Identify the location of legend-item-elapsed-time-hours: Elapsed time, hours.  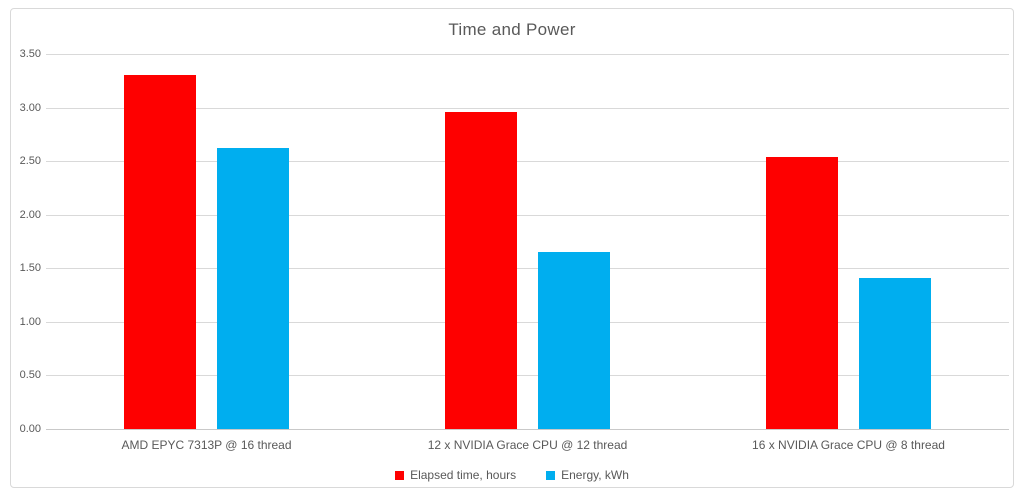
(455, 475).